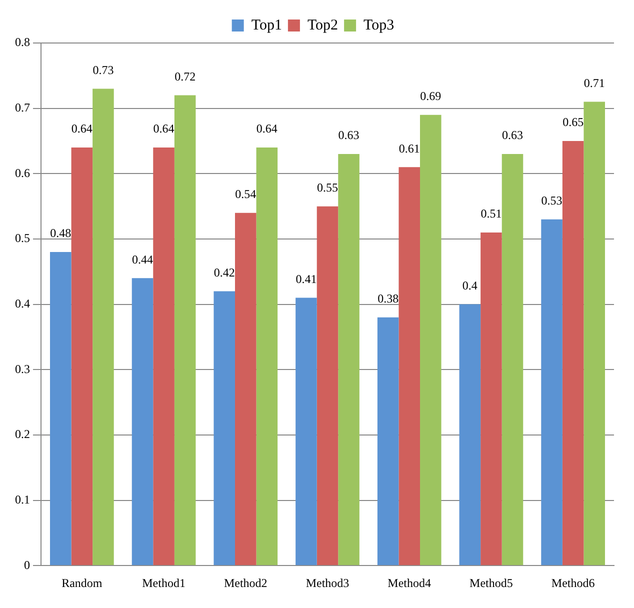  Describe the element at coordinates (185, 76) in the screenshot. I see `data-label: 0.72` at that location.